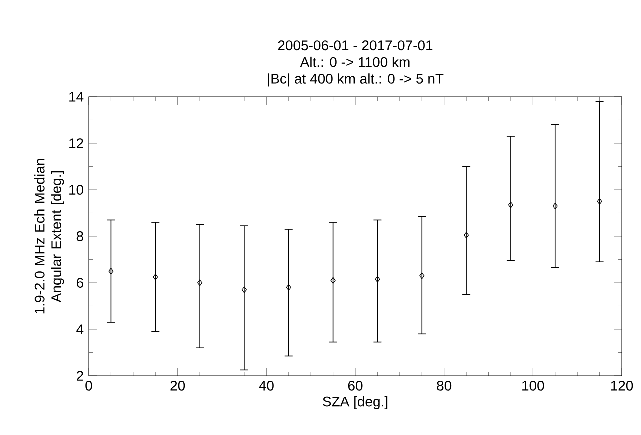 The image size is (641, 435). Describe the element at coordinates (80, 376) in the screenshot. I see `y-tick-label: 2` at that location.